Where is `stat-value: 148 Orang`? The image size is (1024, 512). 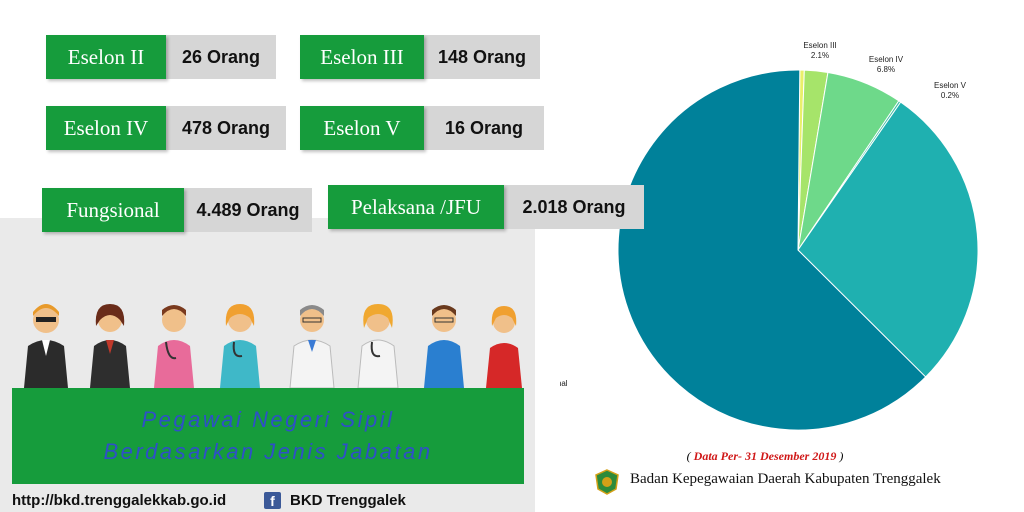 stat-value: 148 Orang is located at coordinates (482, 57).